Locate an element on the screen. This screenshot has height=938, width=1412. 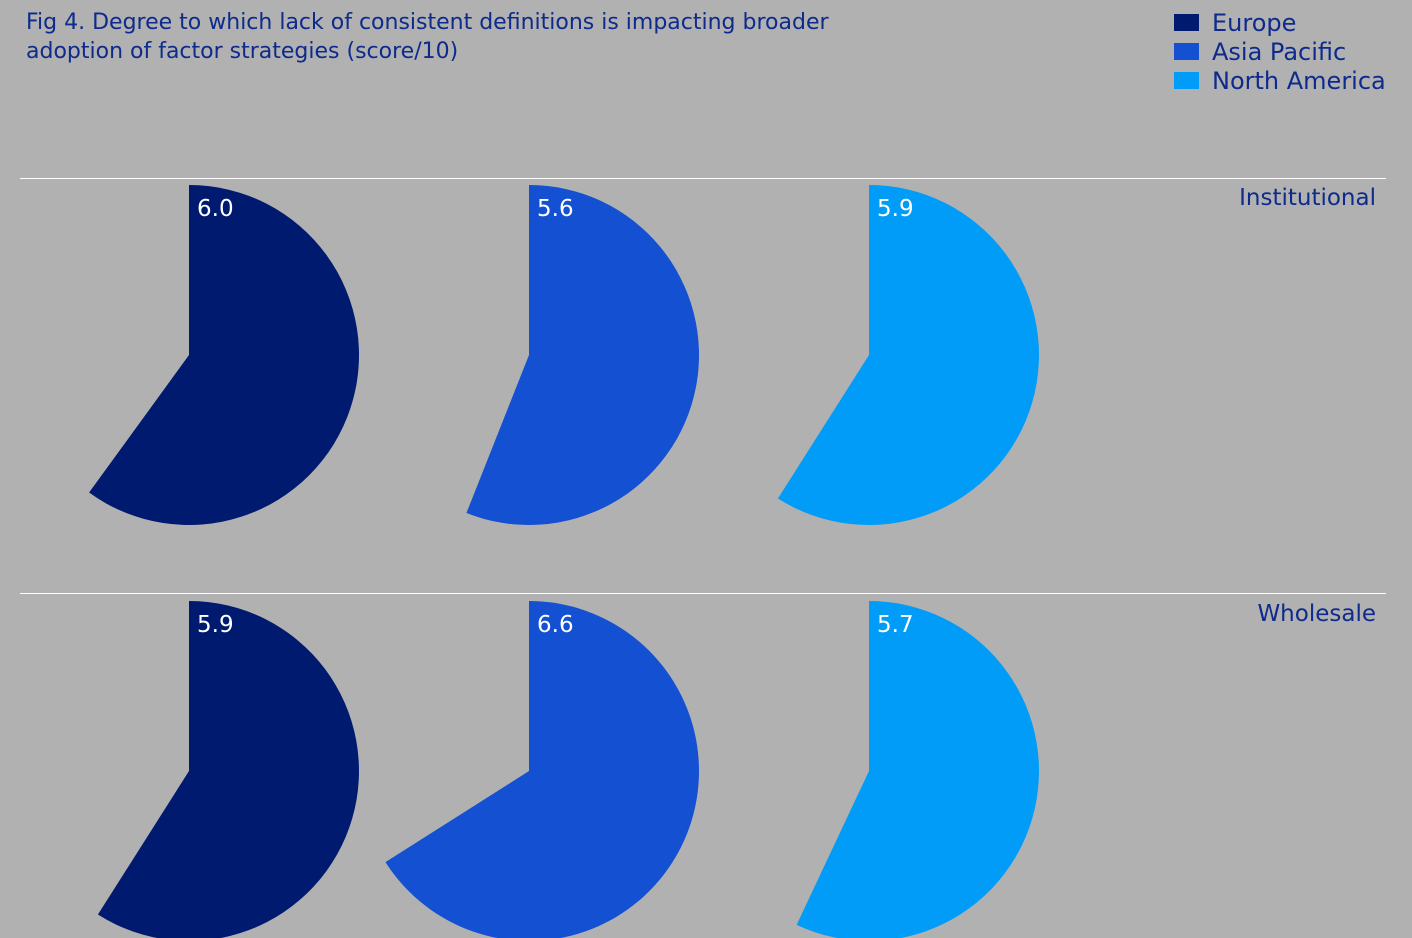
legend-item-europe: Europe is located at coordinates (1280, 22).